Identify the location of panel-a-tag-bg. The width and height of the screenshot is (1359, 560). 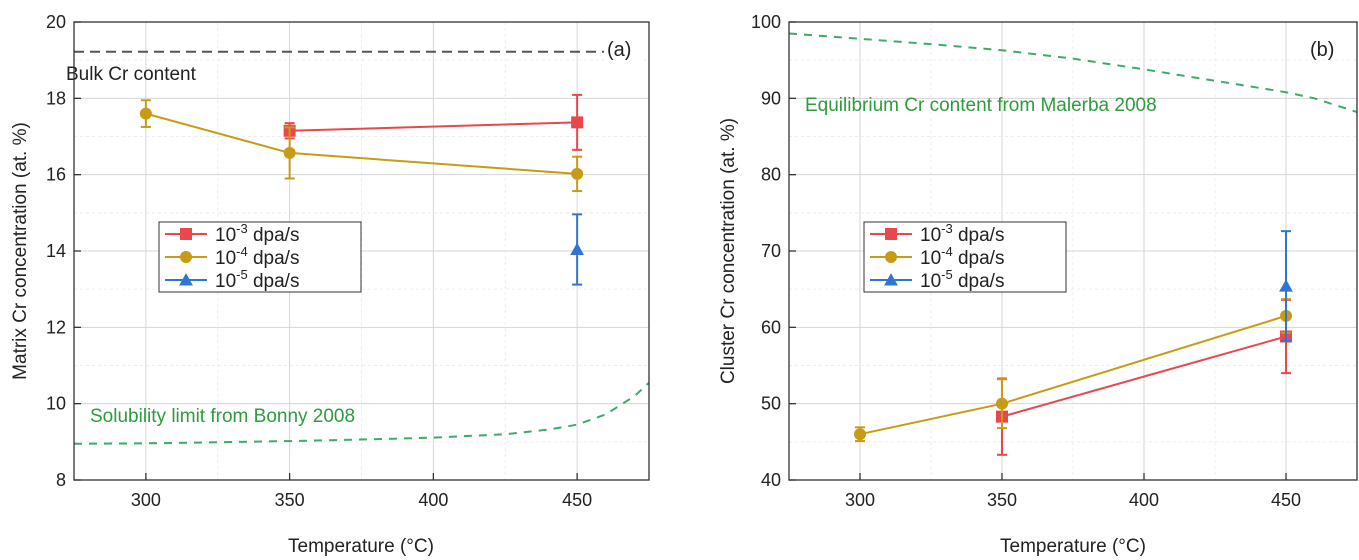
(624, 49).